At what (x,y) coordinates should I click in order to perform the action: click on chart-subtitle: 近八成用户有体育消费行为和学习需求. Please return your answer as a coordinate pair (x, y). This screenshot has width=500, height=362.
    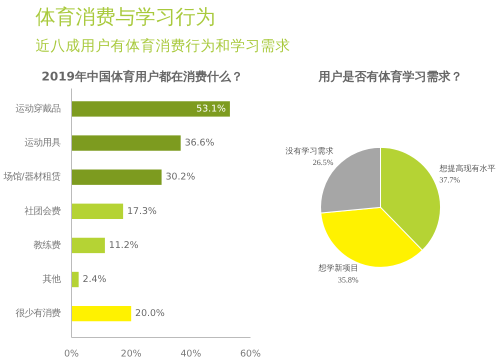
    Looking at the image, I should click on (163, 46).